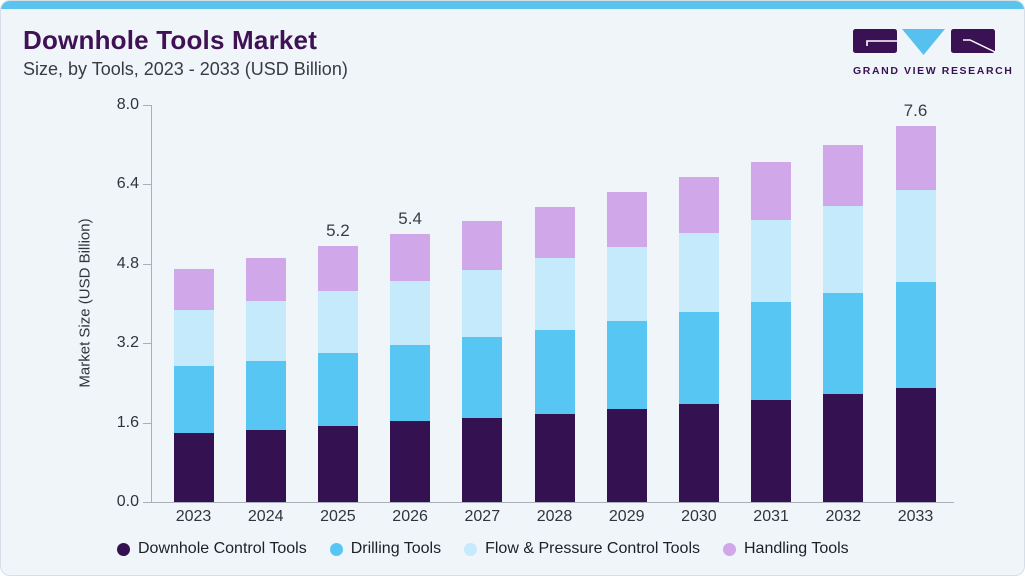  What do you see at coordinates (512, 5) in the screenshot?
I see `top-accent-bar` at bounding box center [512, 5].